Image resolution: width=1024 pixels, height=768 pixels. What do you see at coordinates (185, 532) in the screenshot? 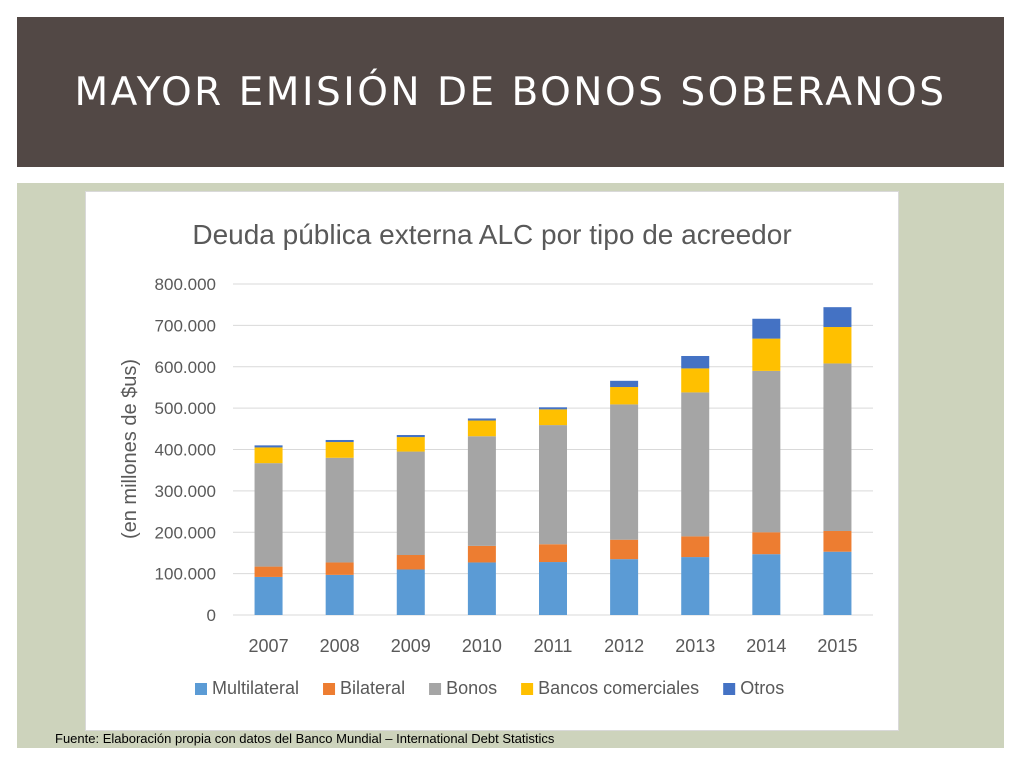
I see `y-tick-label: 200.000` at bounding box center [185, 532].